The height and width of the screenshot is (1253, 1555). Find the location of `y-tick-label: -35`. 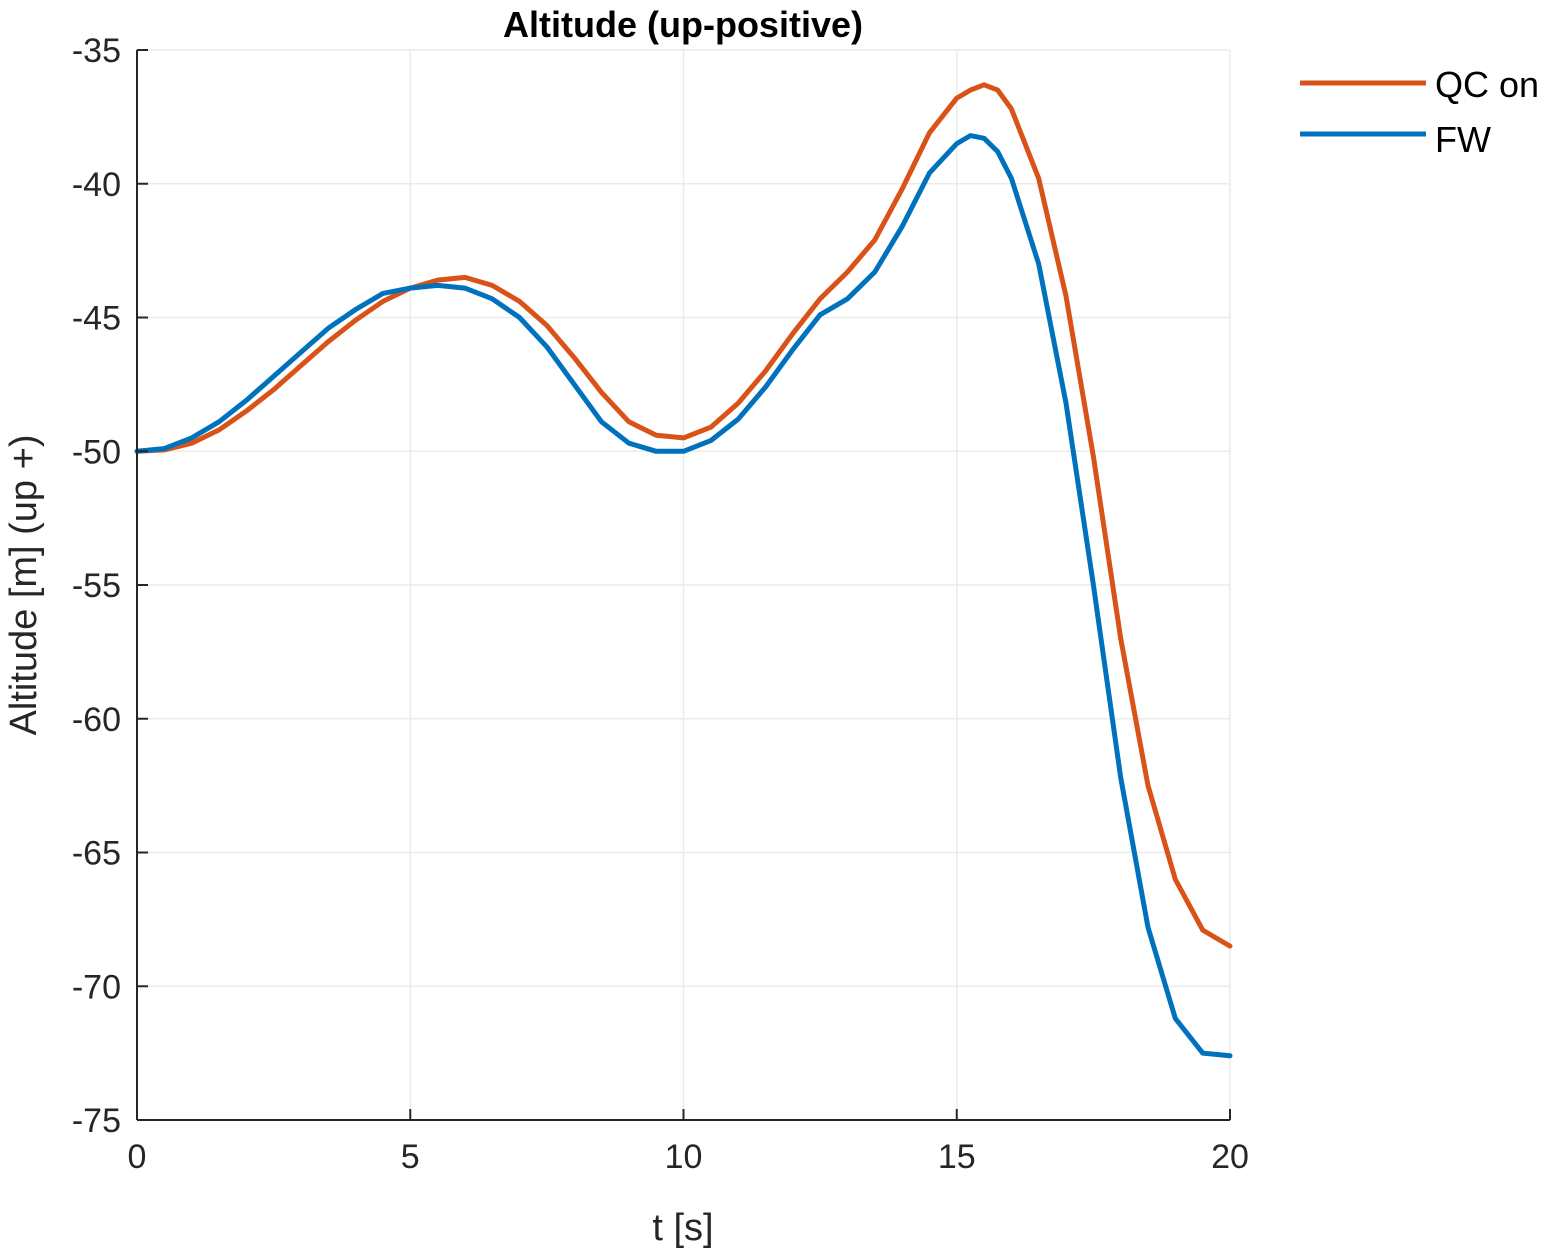

y-tick-label: -35 is located at coordinates (96, 51).